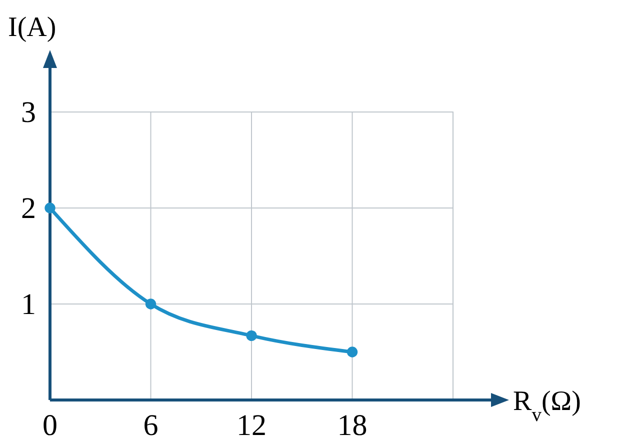 The width and height of the screenshot is (627, 445). I want to click on x-tick-label: 12, so click(251, 425).